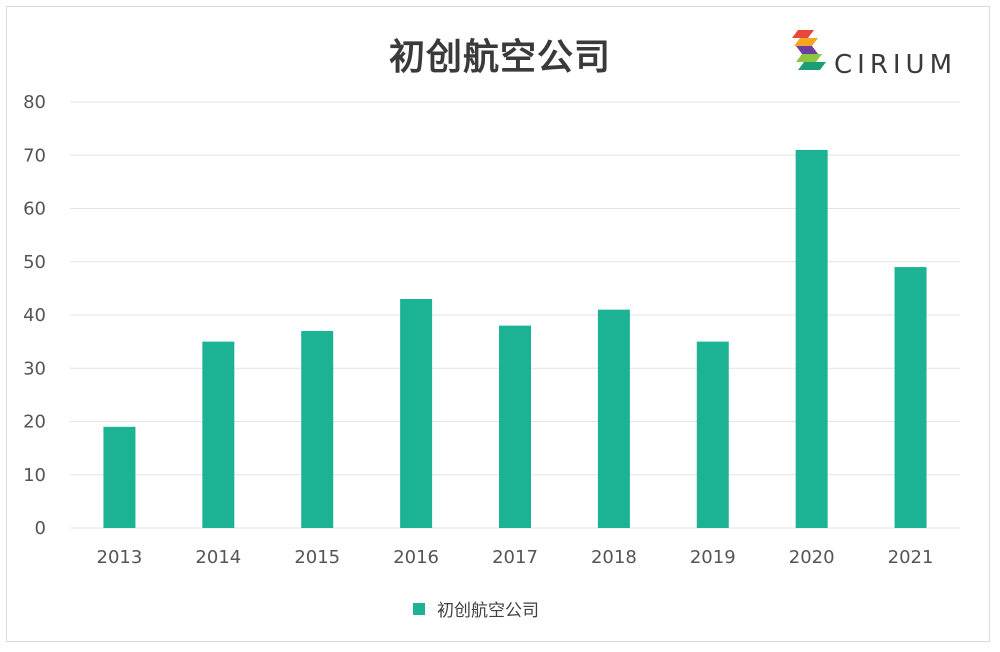  I want to click on x-tick-label: 2013, so click(120, 557).